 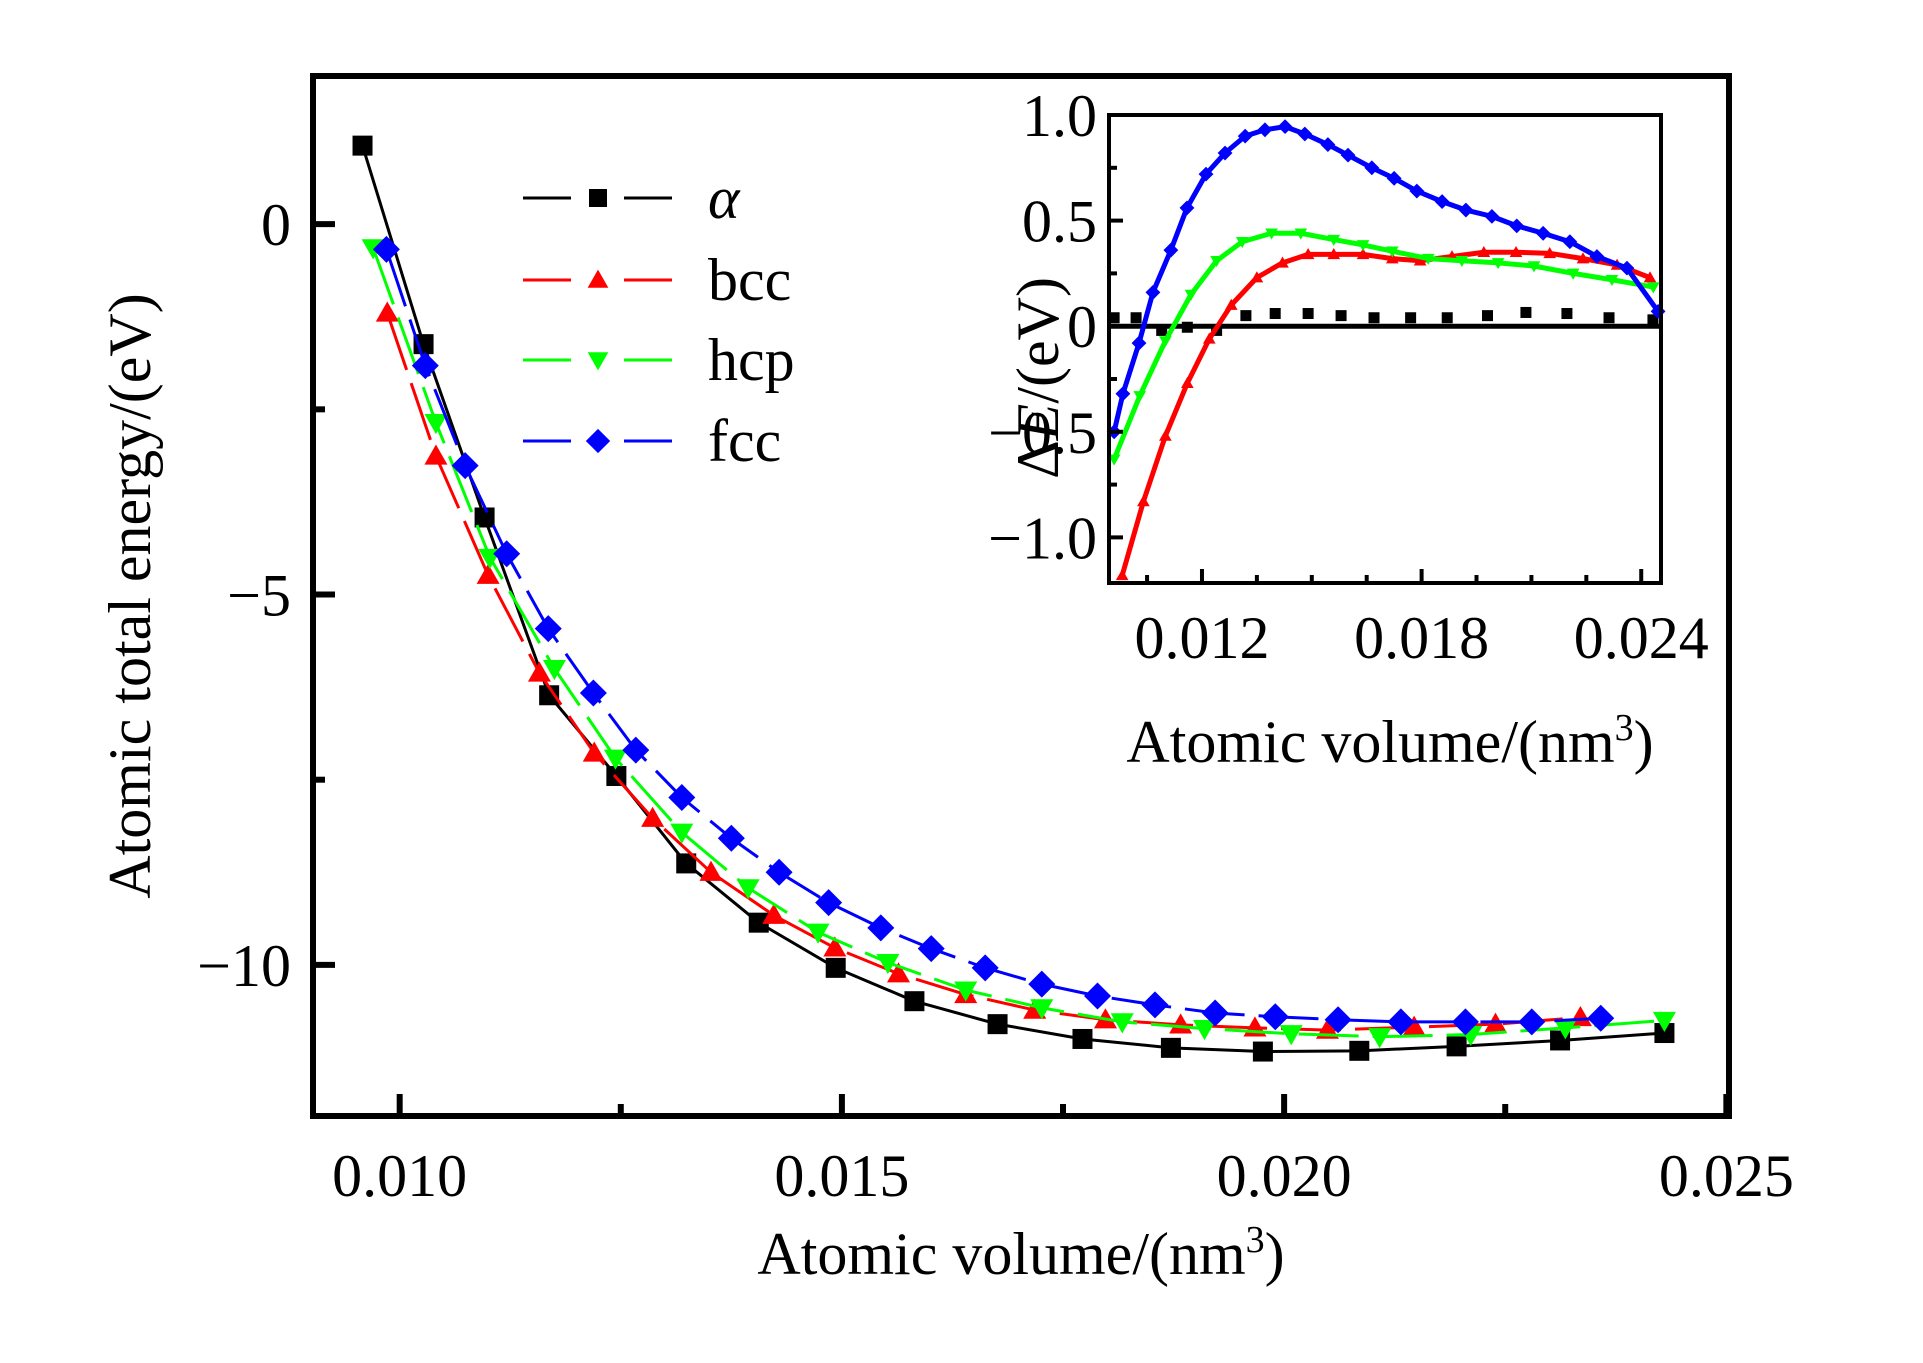 I want to click on inset-series-bcc, so click(x=1386, y=413).